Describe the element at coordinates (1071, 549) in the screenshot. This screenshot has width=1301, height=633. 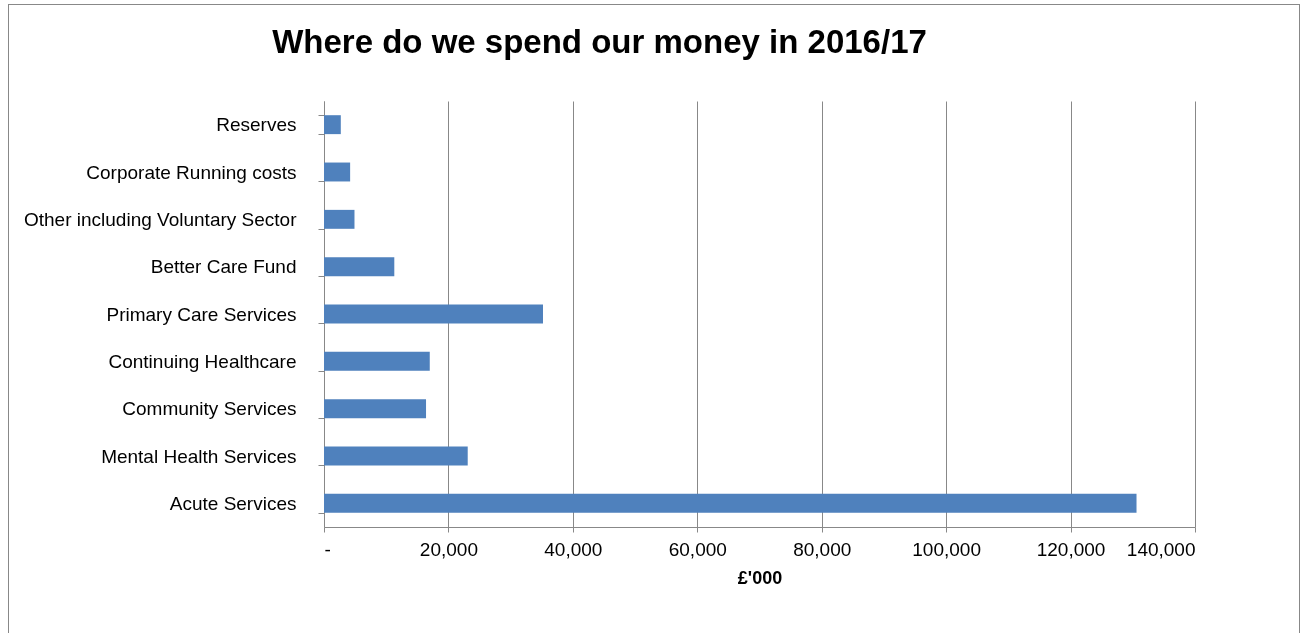
I see `x-tick-label: 120,000` at that location.